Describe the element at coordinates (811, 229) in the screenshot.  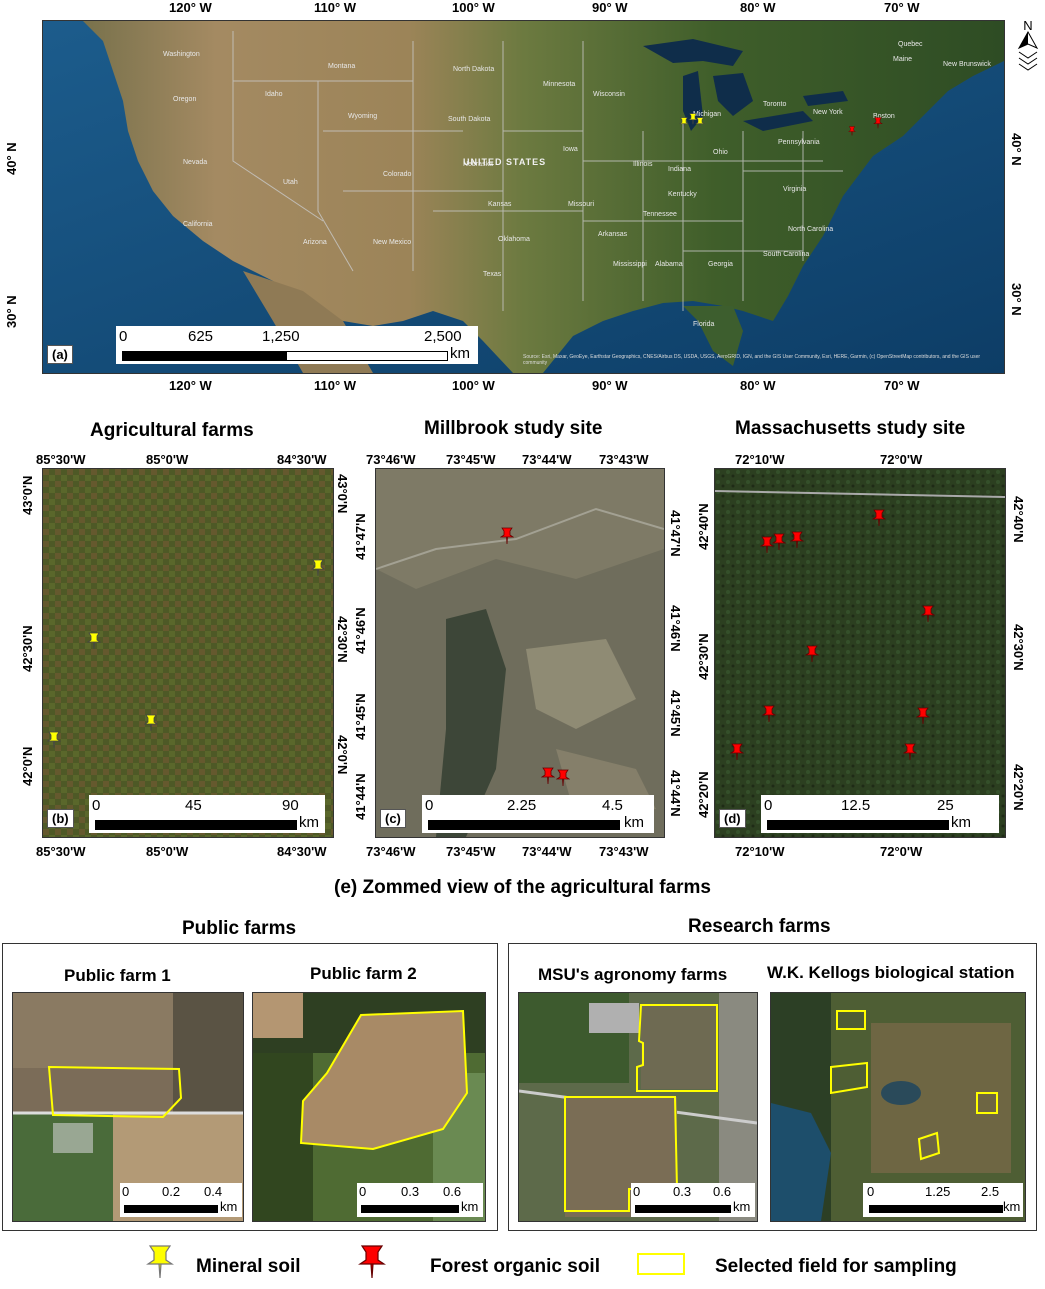
I see `place-label: North Carolina` at that location.